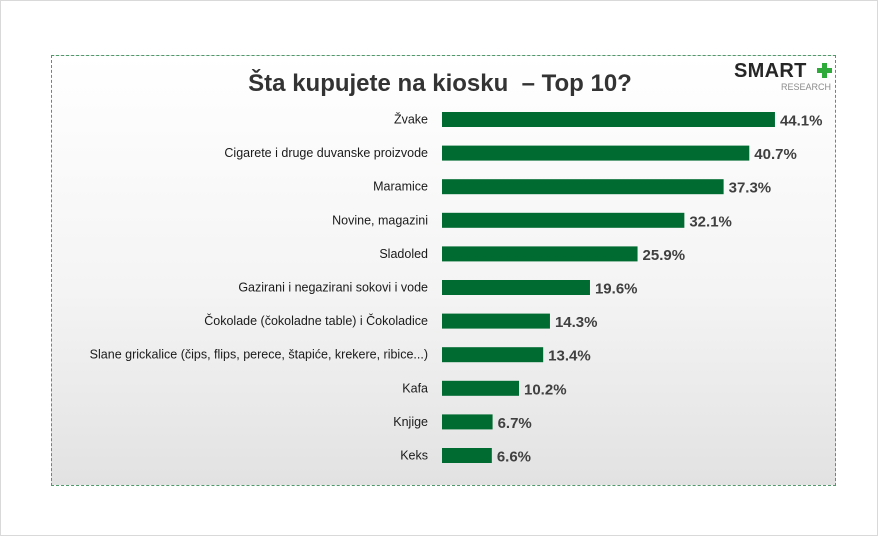  What do you see at coordinates (576, 322) in the screenshot?
I see `value-label: 14.3%` at bounding box center [576, 322].